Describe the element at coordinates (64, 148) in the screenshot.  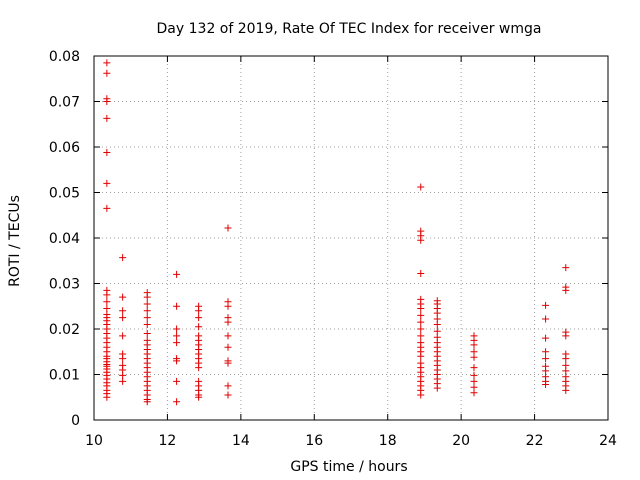
I see `y-tick-label: 0.06` at that location.